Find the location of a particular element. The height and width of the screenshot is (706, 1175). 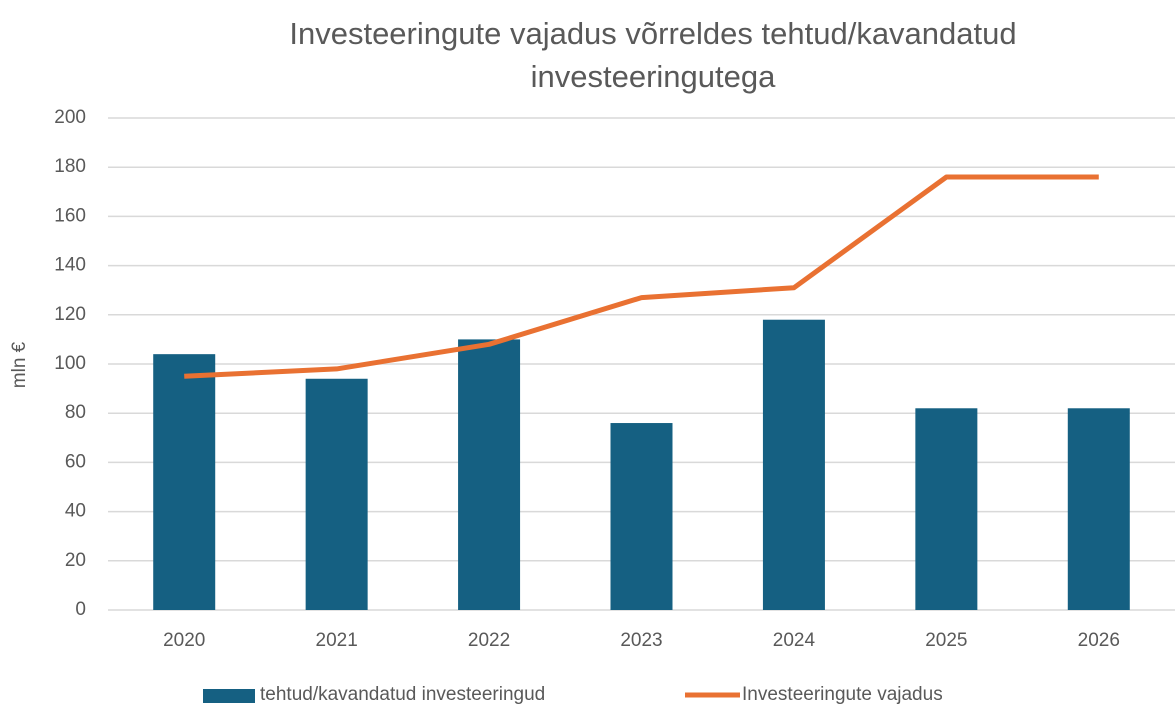

legend-label: tehtud/kavandatud investeeringud is located at coordinates (402, 694).